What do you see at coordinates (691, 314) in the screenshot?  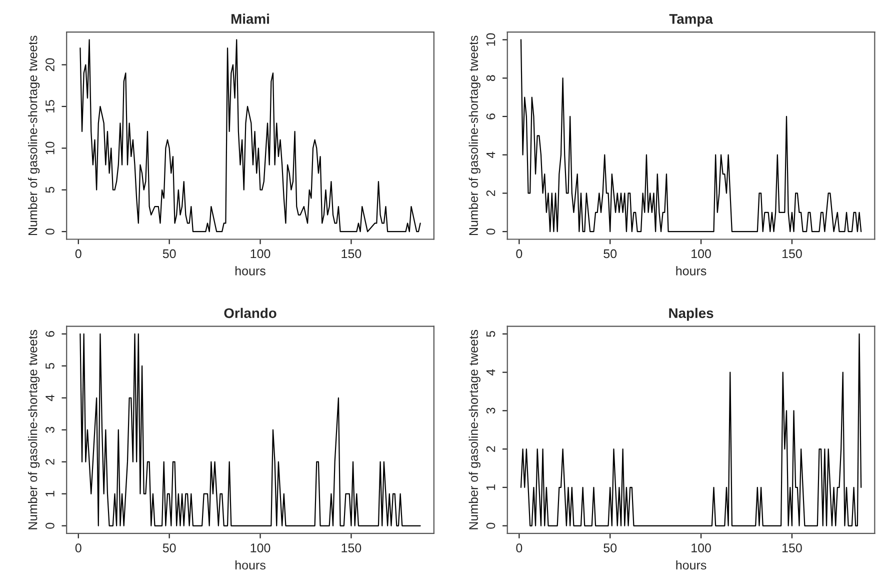 I see `chart-title: Naples` at bounding box center [691, 314].